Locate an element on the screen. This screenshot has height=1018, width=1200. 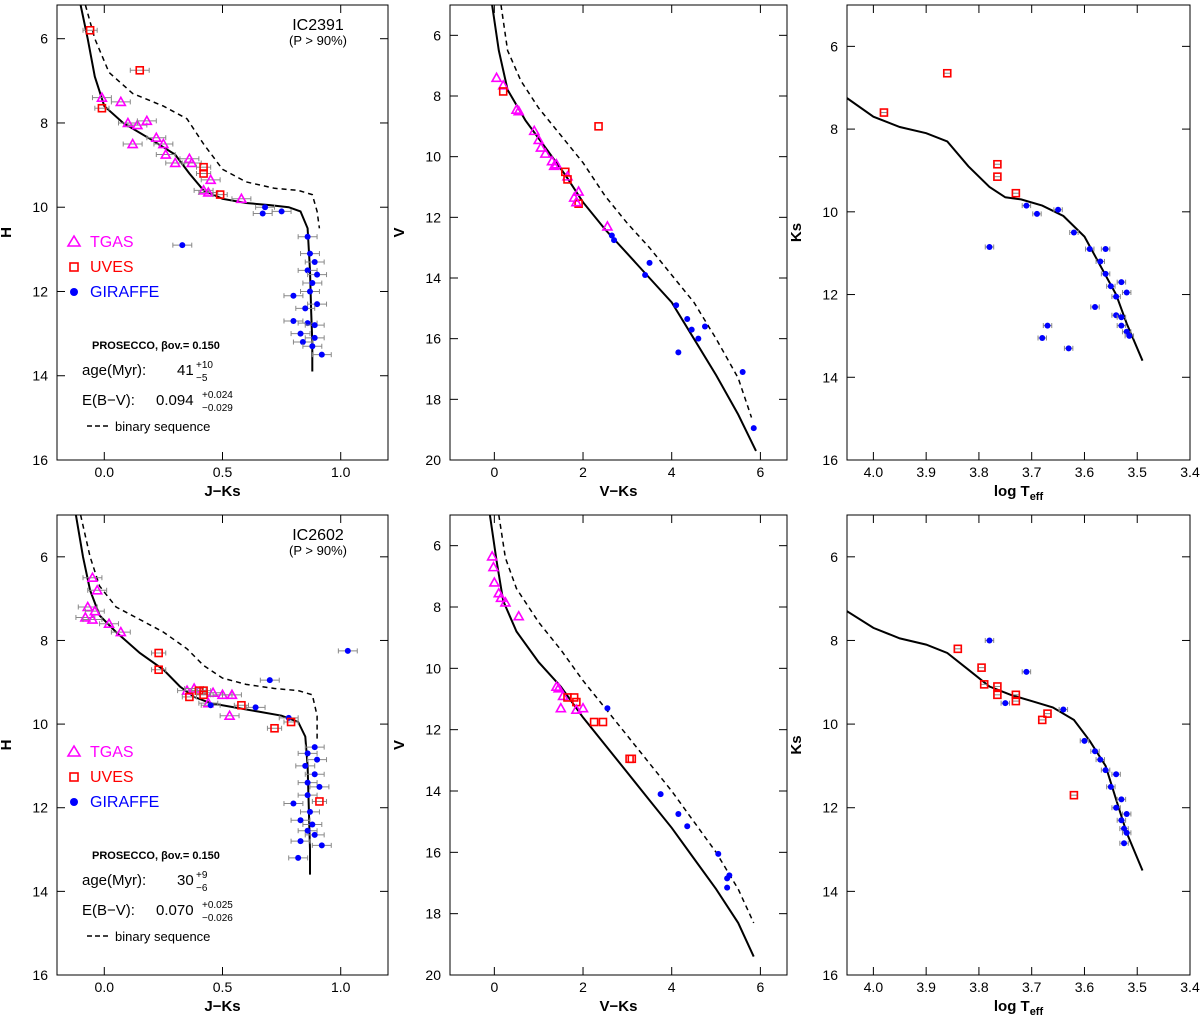
binary-sequence-curve is located at coordinates (626, 211).